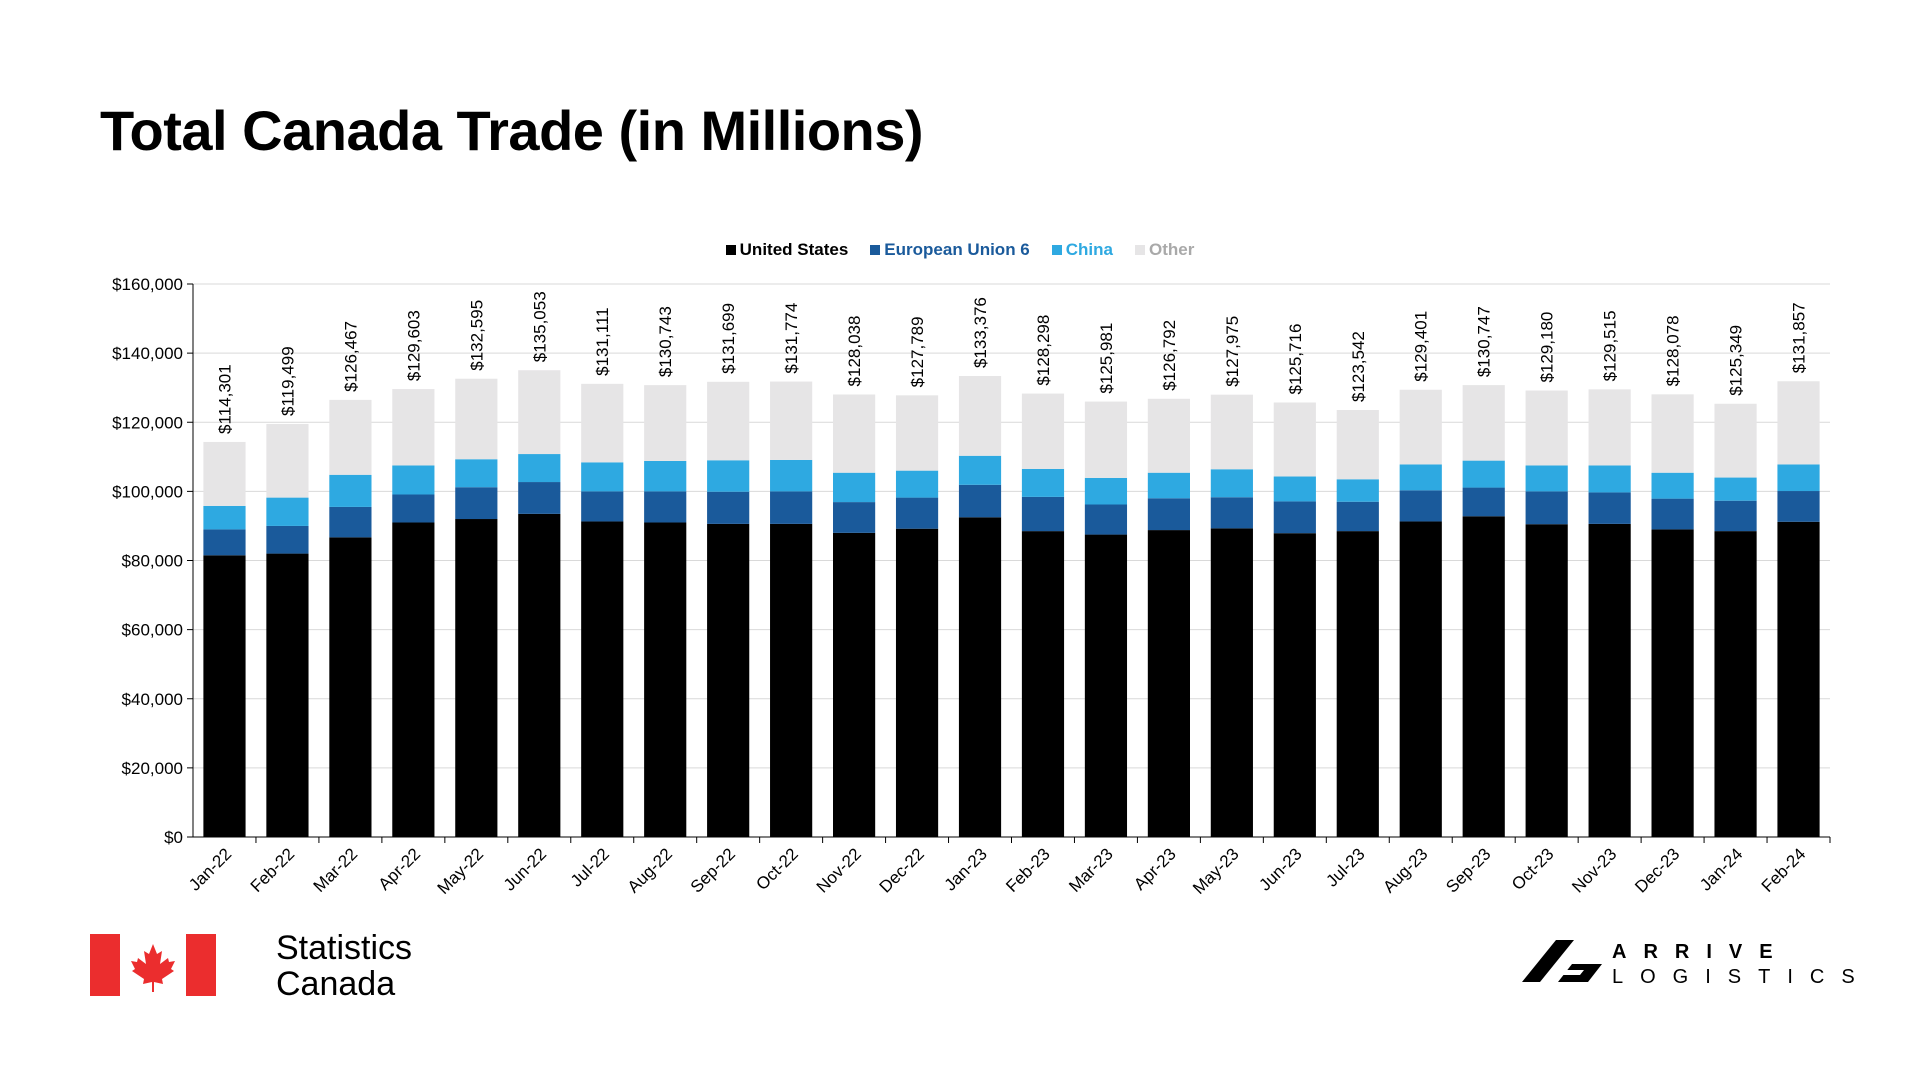  I want to click on legend-swatch, so click(1140, 250).